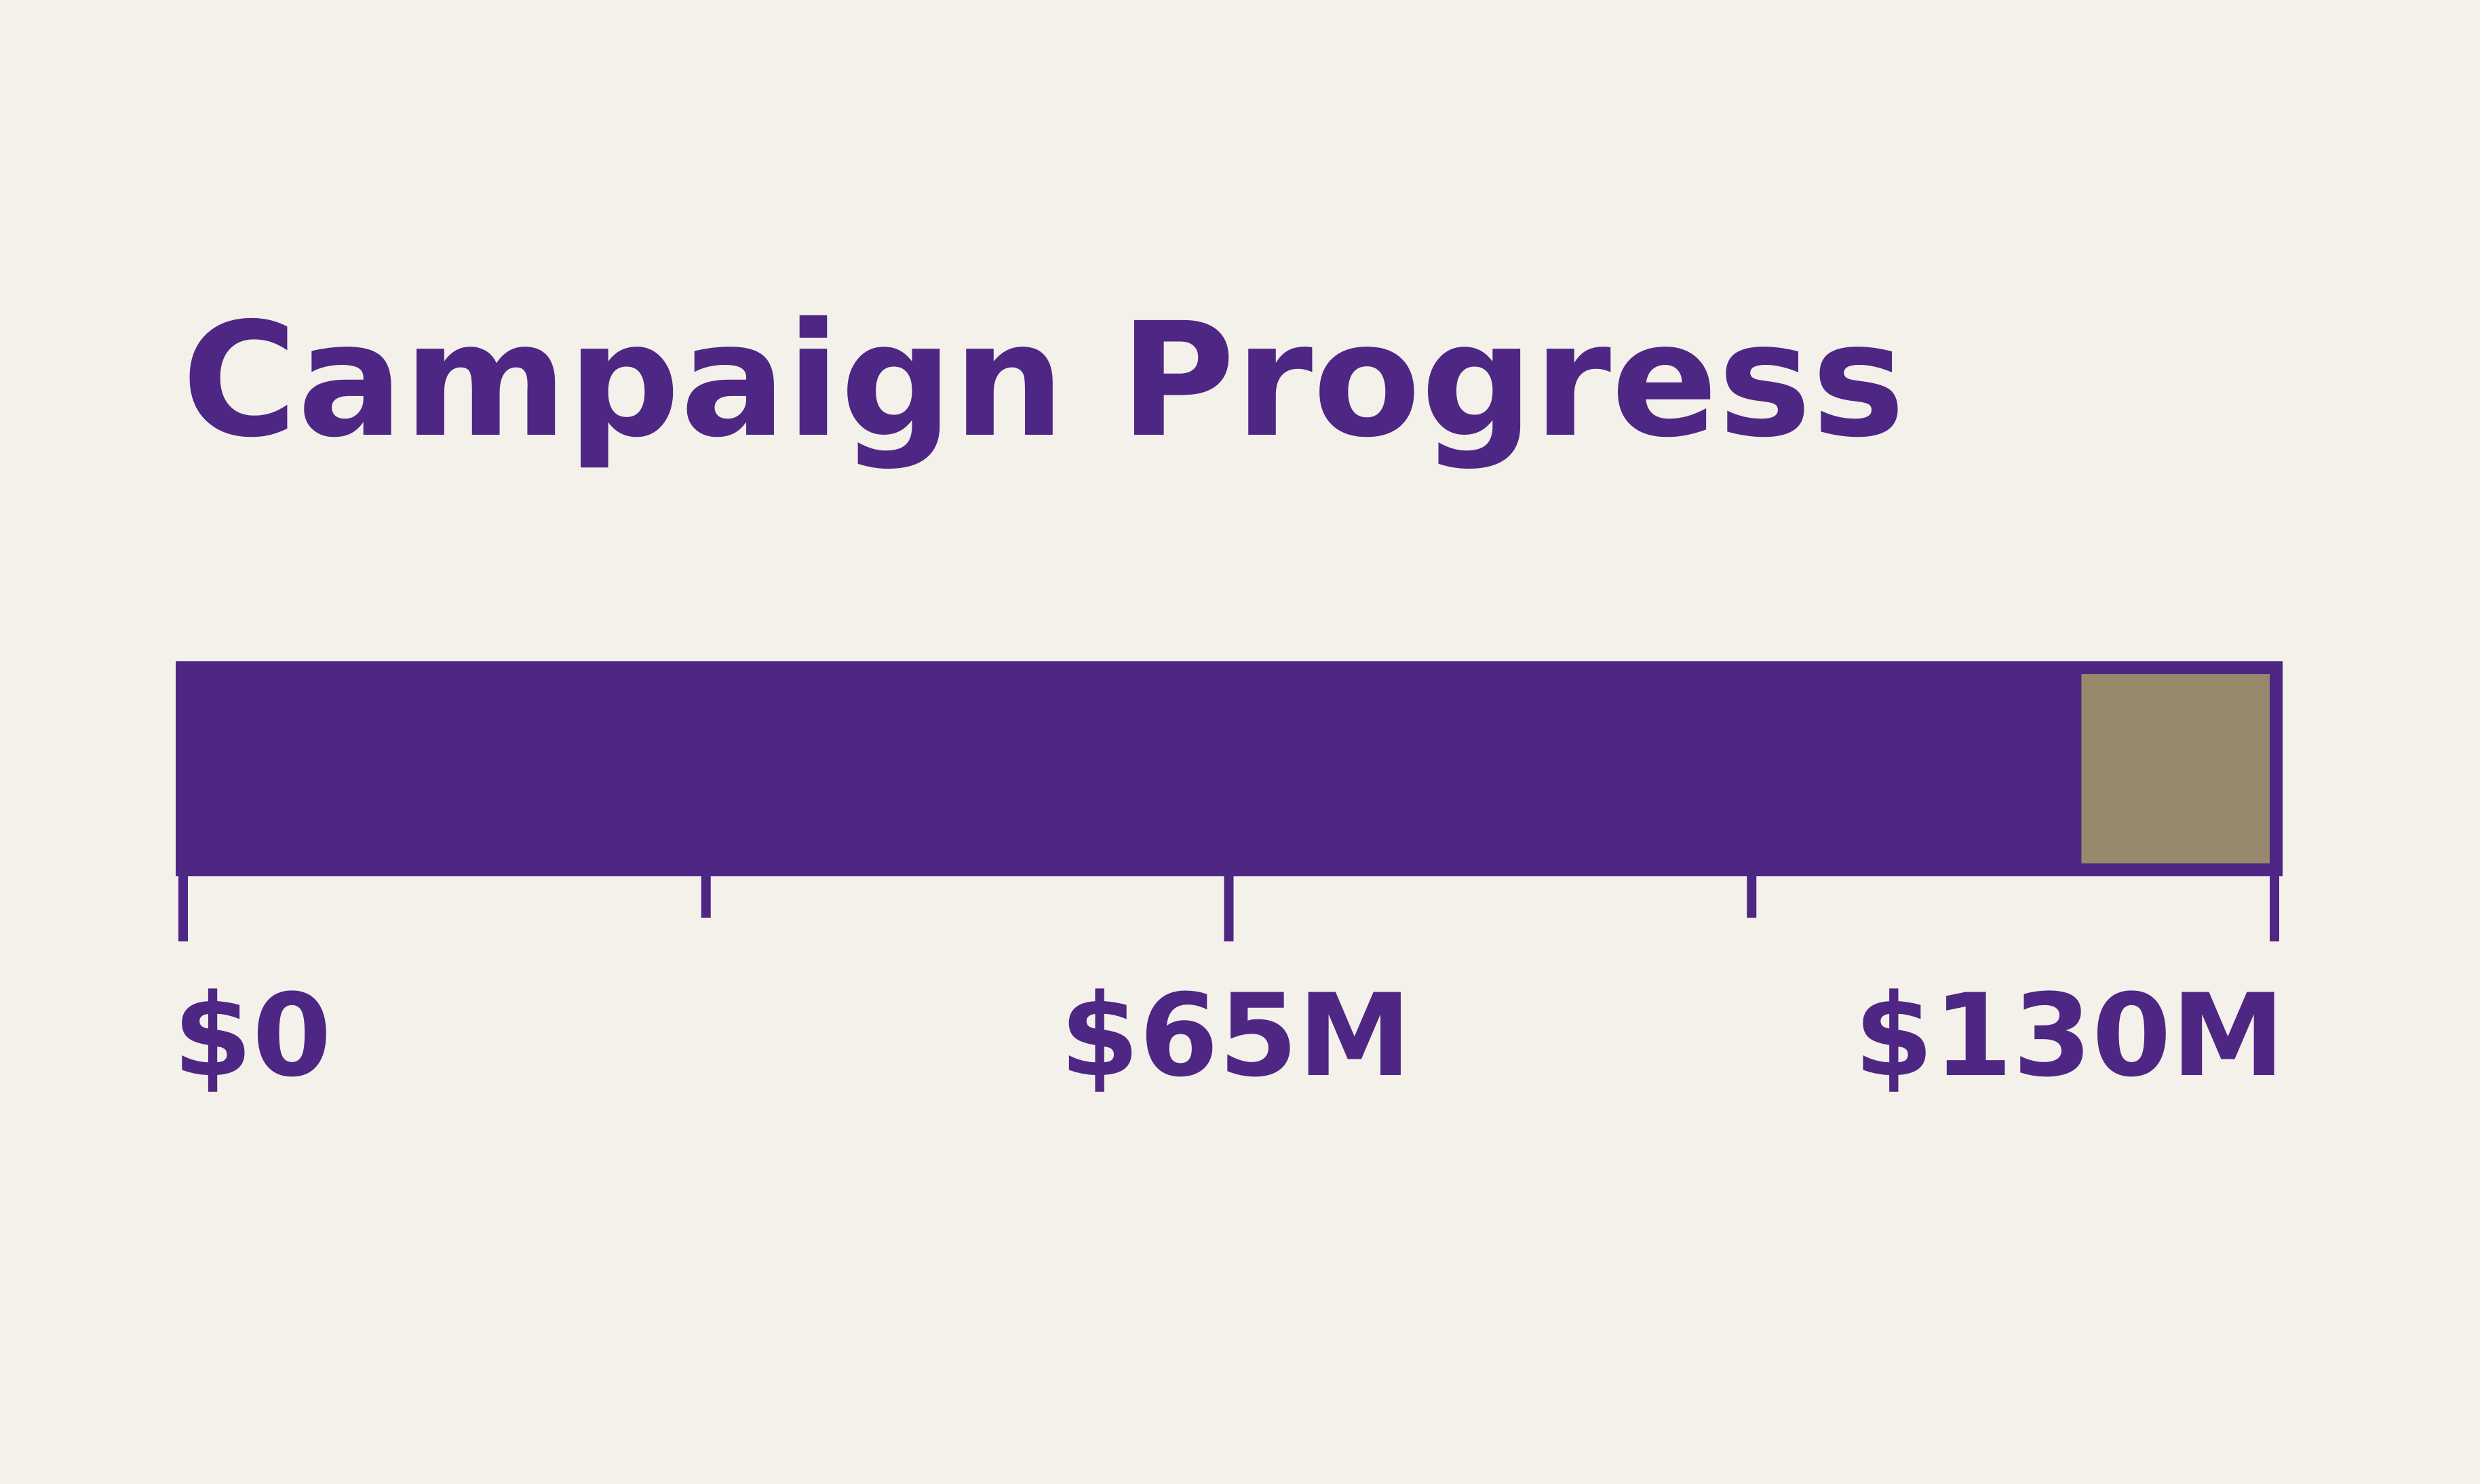 The width and height of the screenshot is (2480, 1484). Describe the element at coordinates (1129, 769) in the screenshot. I see `progress-fill` at that location.